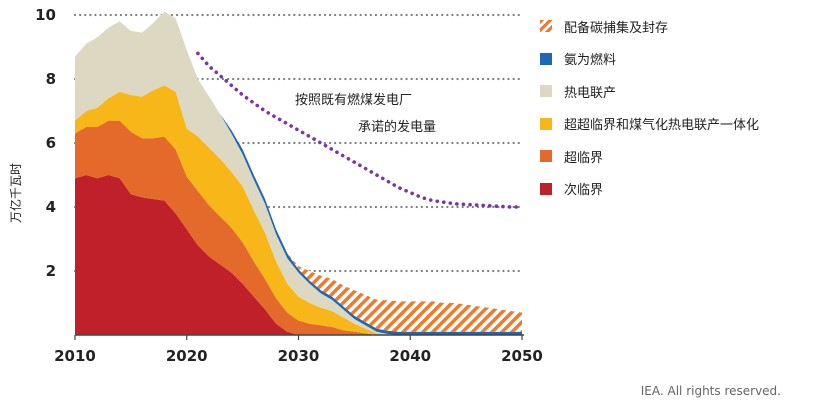 This screenshot has height=404, width=831. I want to click on legend-item-supercritical: 超临界, so click(649, 156).